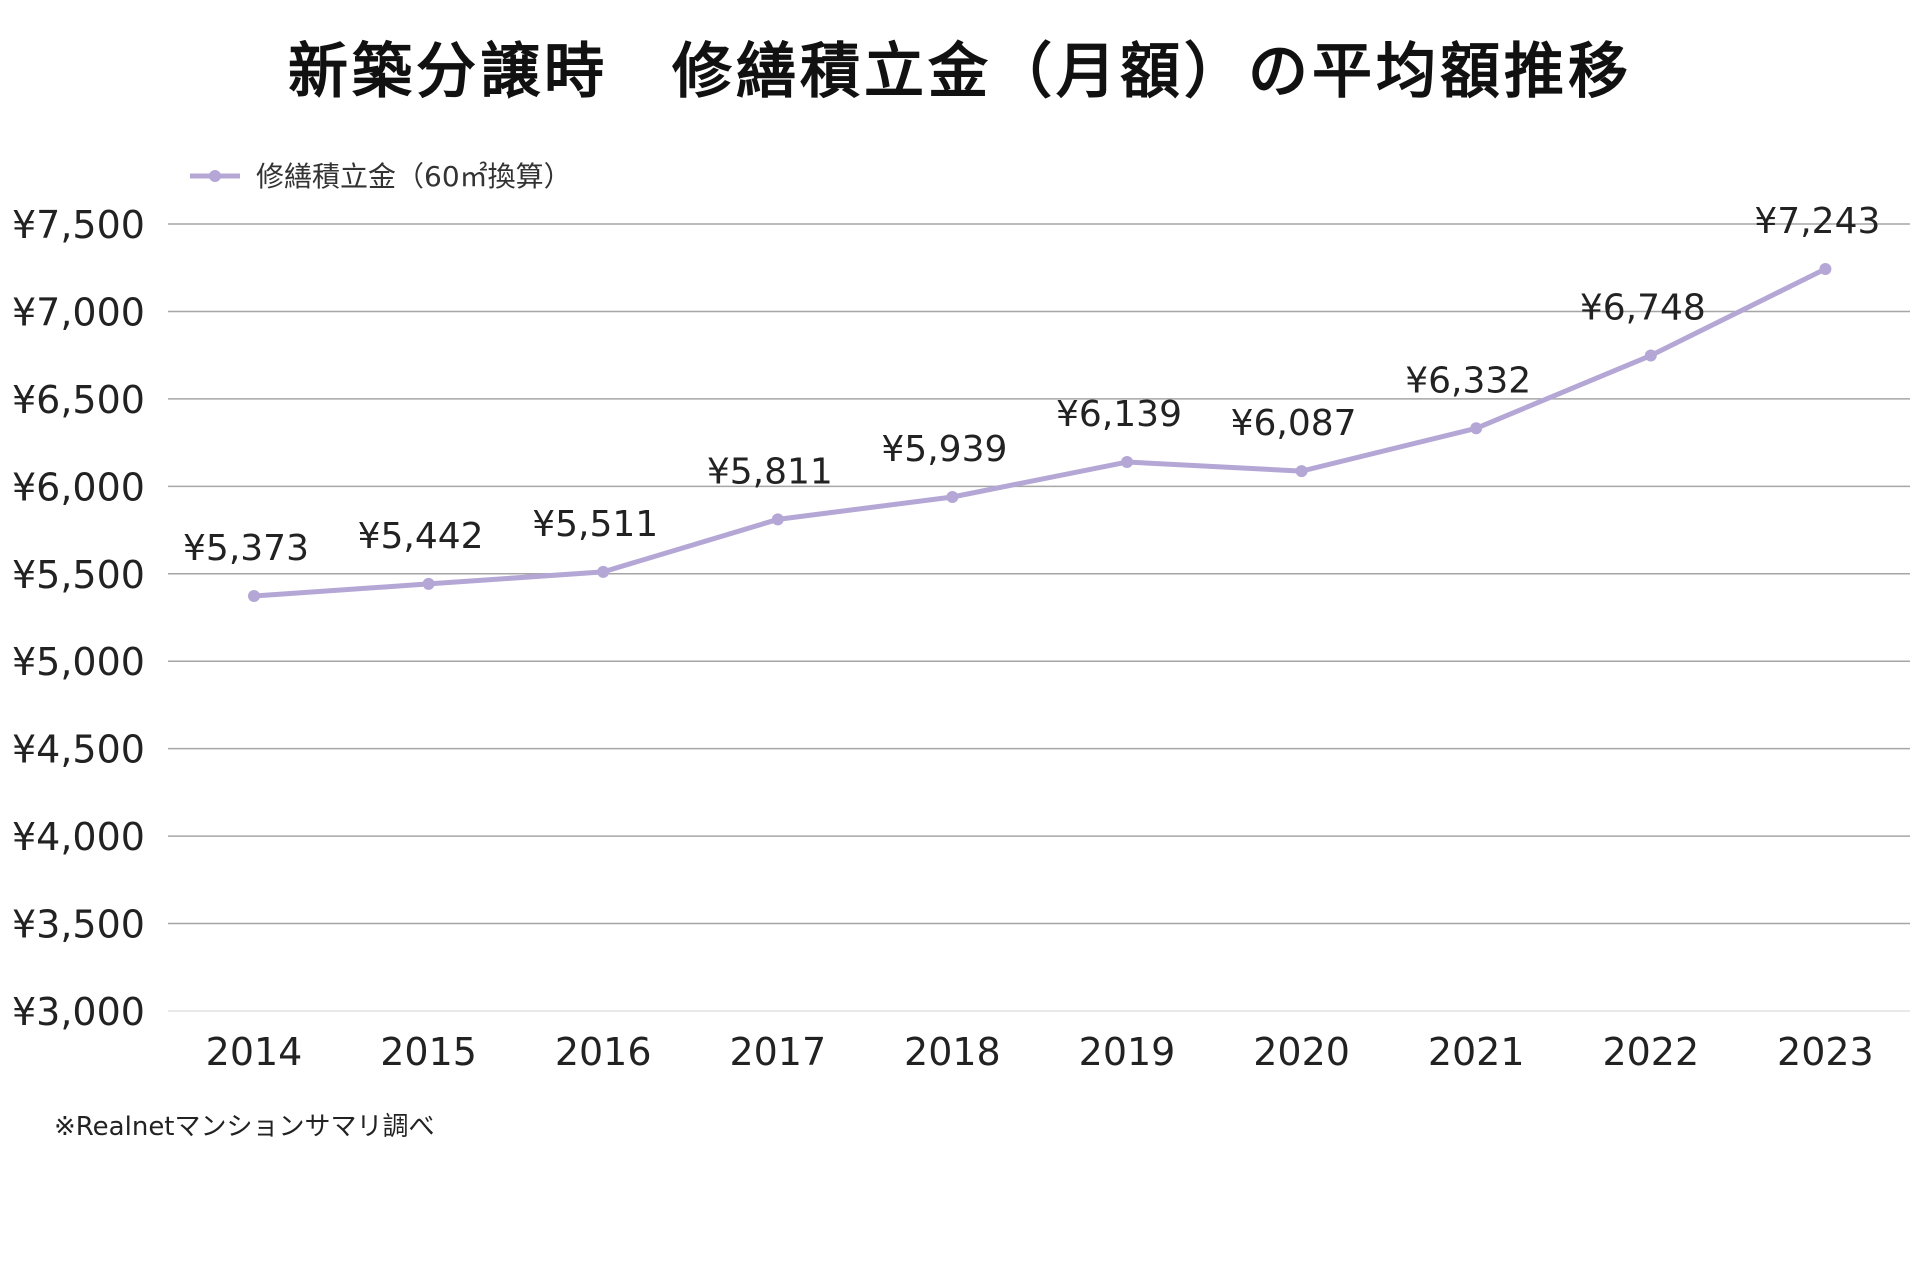 The width and height of the screenshot is (1920, 1280). What do you see at coordinates (770, 471) in the screenshot?
I see `data-label: ¥5,811` at bounding box center [770, 471].